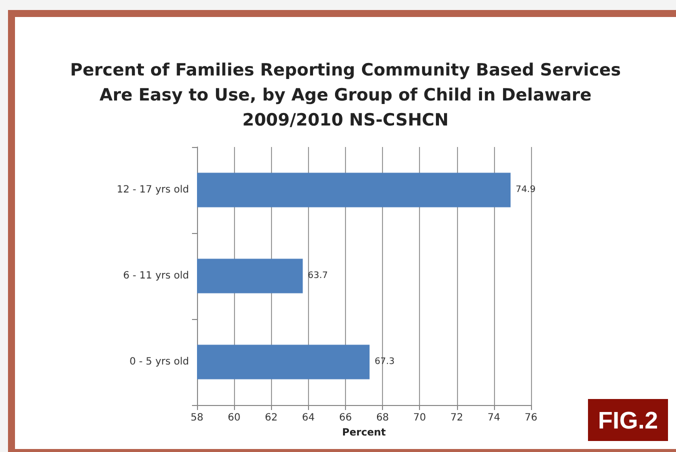 Image resolution: width=676 pixels, height=452 pixels. I want to click on x-tick-label: 74, so click(494, 418).